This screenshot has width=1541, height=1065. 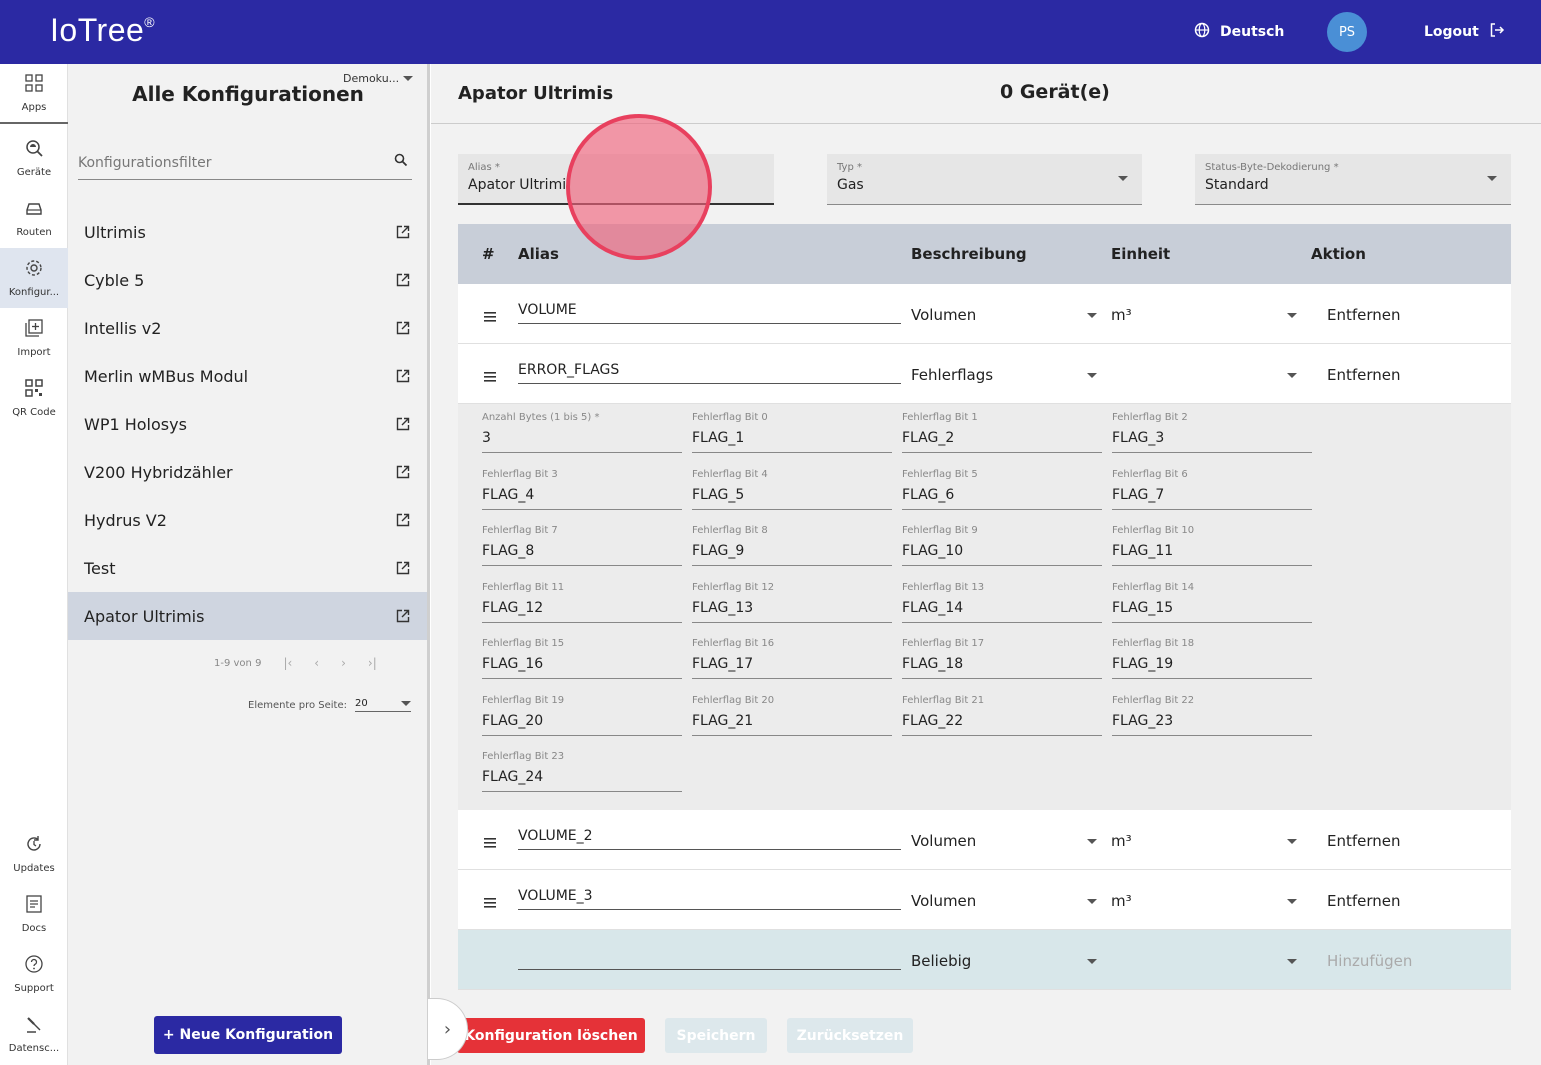 What do you see at coordinates (1002, 654) in the screenshot?
I see `flag-field: Fehlerflag Bit 17 FLAG_18` at bounding box center [1002, 654].